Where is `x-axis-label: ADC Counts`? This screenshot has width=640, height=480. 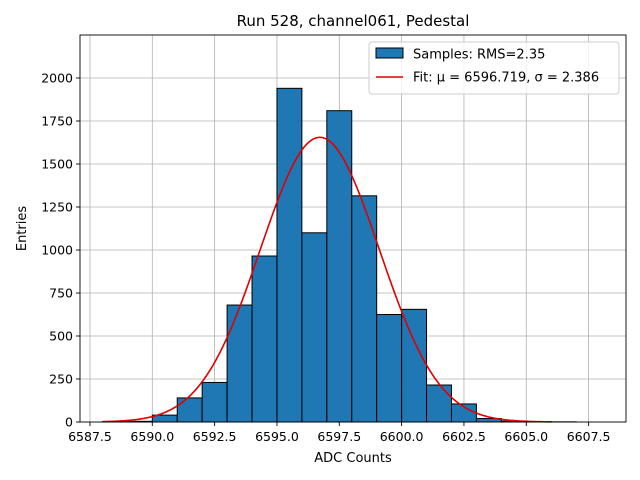
x-axis-label: ADC Counts is located at coordinates (353, 458).